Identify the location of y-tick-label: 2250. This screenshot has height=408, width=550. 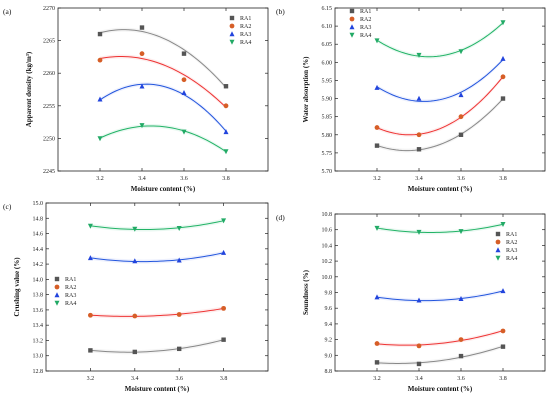
(49, 139).